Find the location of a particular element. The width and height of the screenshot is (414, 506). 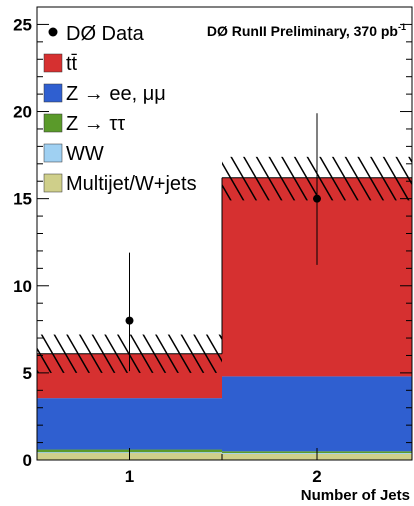

legend-item: WW is located at coordinates (73, 154).